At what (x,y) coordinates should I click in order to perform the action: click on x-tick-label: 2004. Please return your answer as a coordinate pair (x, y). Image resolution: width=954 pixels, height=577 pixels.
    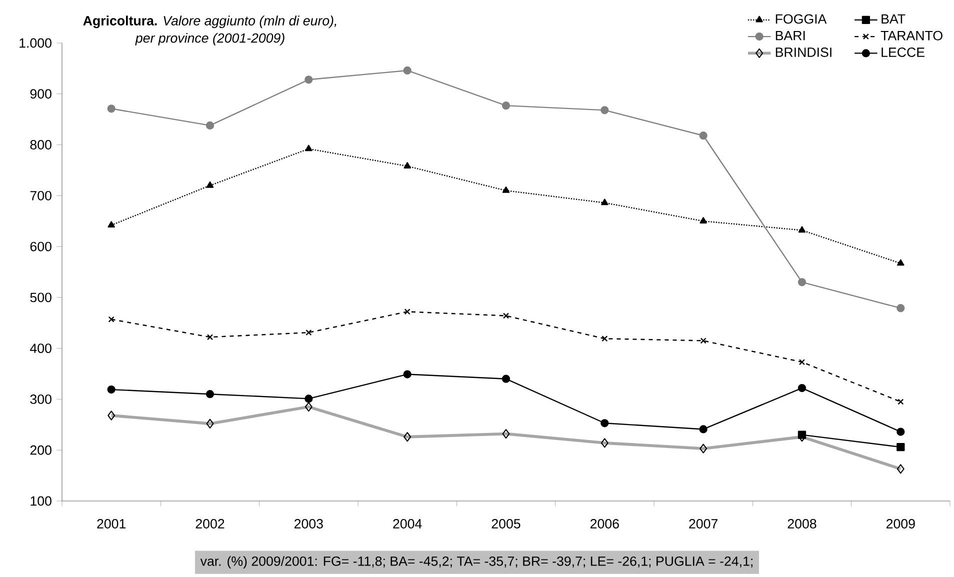
    Looking at the image, I should click on (407, 523).